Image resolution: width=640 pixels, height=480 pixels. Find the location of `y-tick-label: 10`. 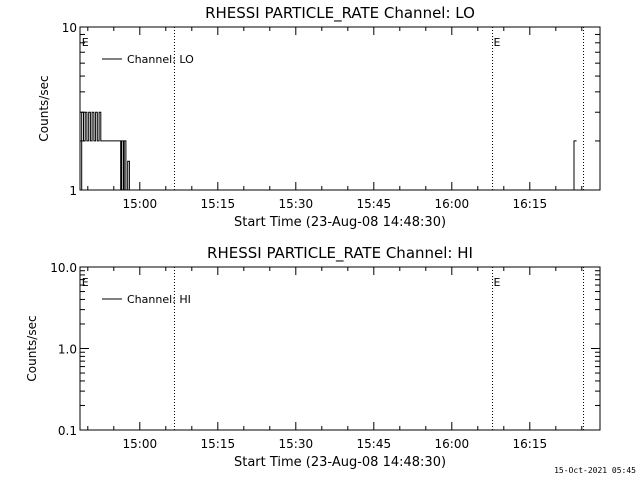

y-tick-label: 10 is located at coordinates (69, 28).